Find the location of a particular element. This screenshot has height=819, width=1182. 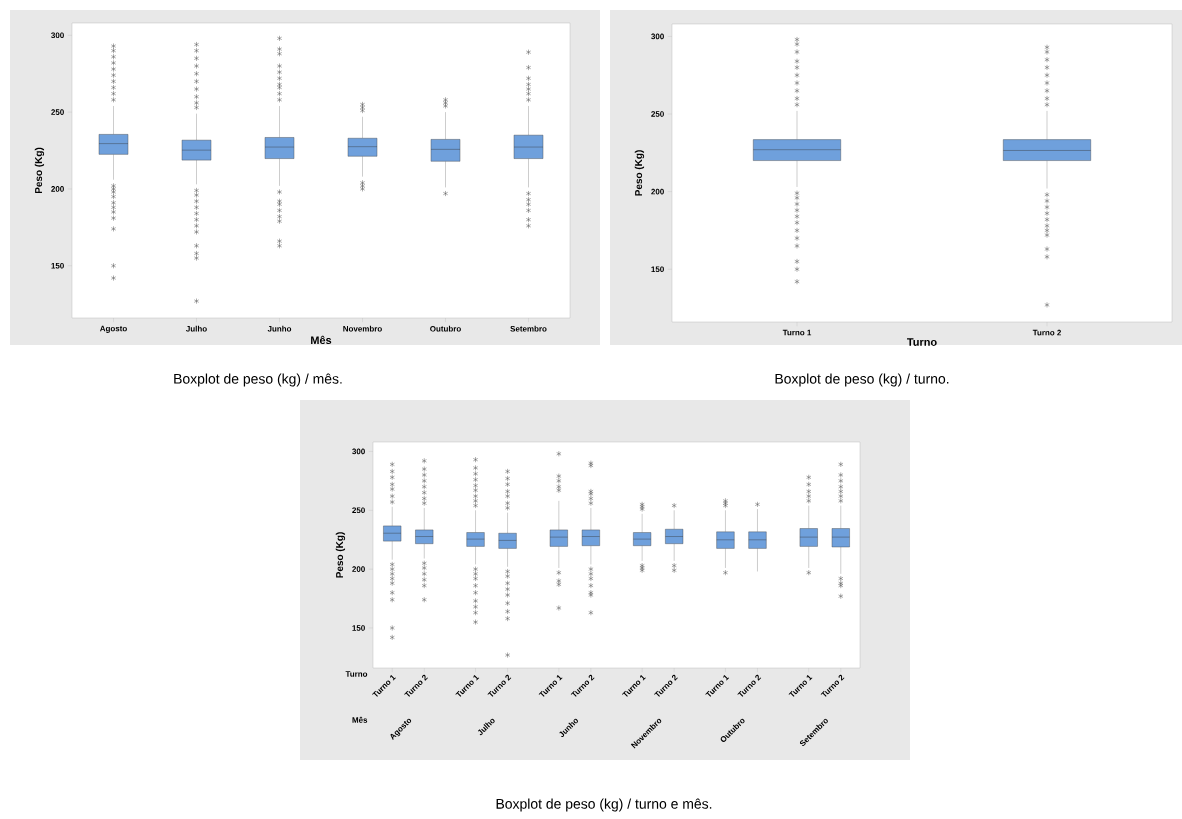

text: Boxplot de peso (kg) / mês. is located at coordinates (258, 380).